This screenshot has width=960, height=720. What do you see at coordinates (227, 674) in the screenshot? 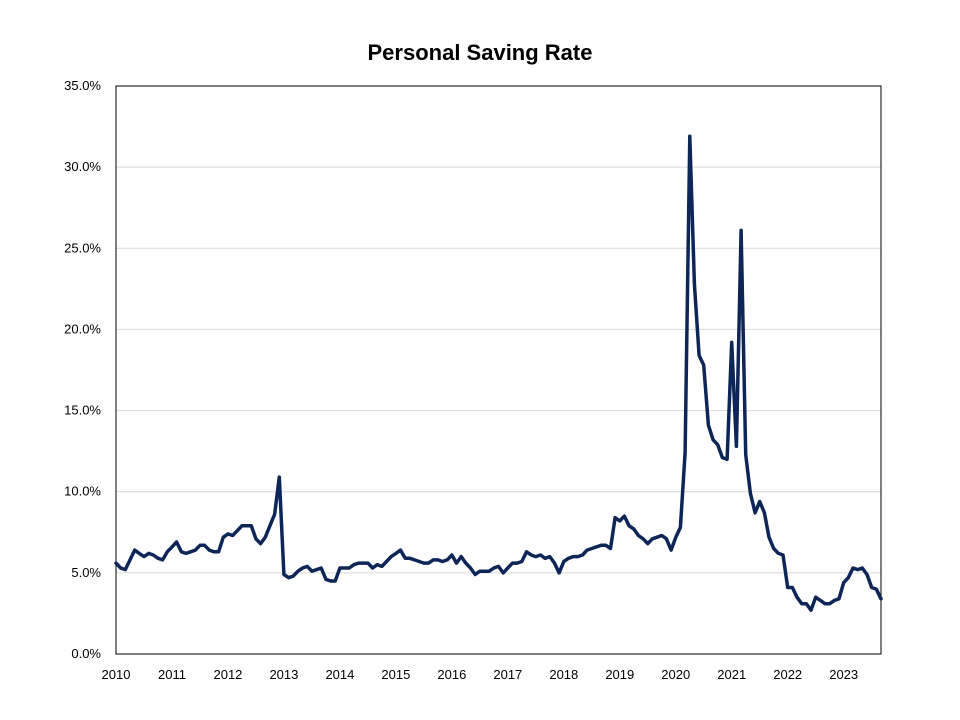
I see `x-tick-label: 2012` at bounding box center [227, 674].